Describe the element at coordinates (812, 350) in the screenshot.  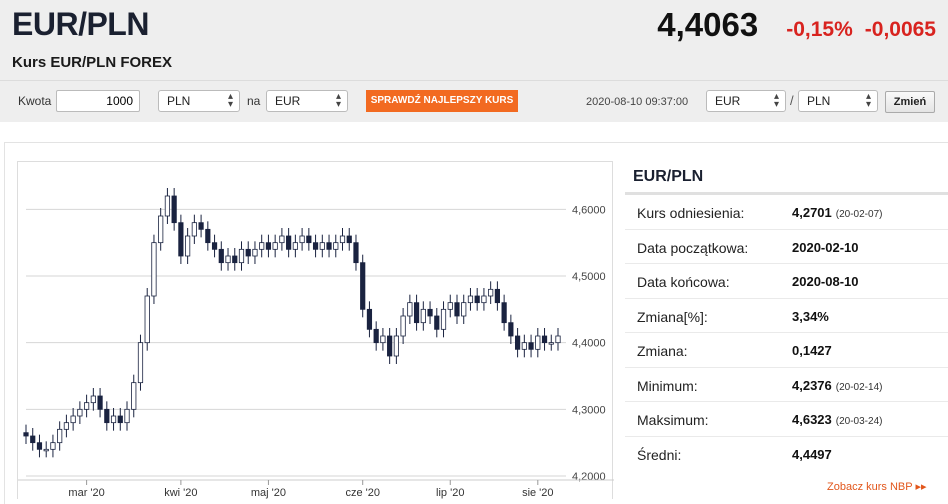
I see `stats-value: 0,1427` at that location.